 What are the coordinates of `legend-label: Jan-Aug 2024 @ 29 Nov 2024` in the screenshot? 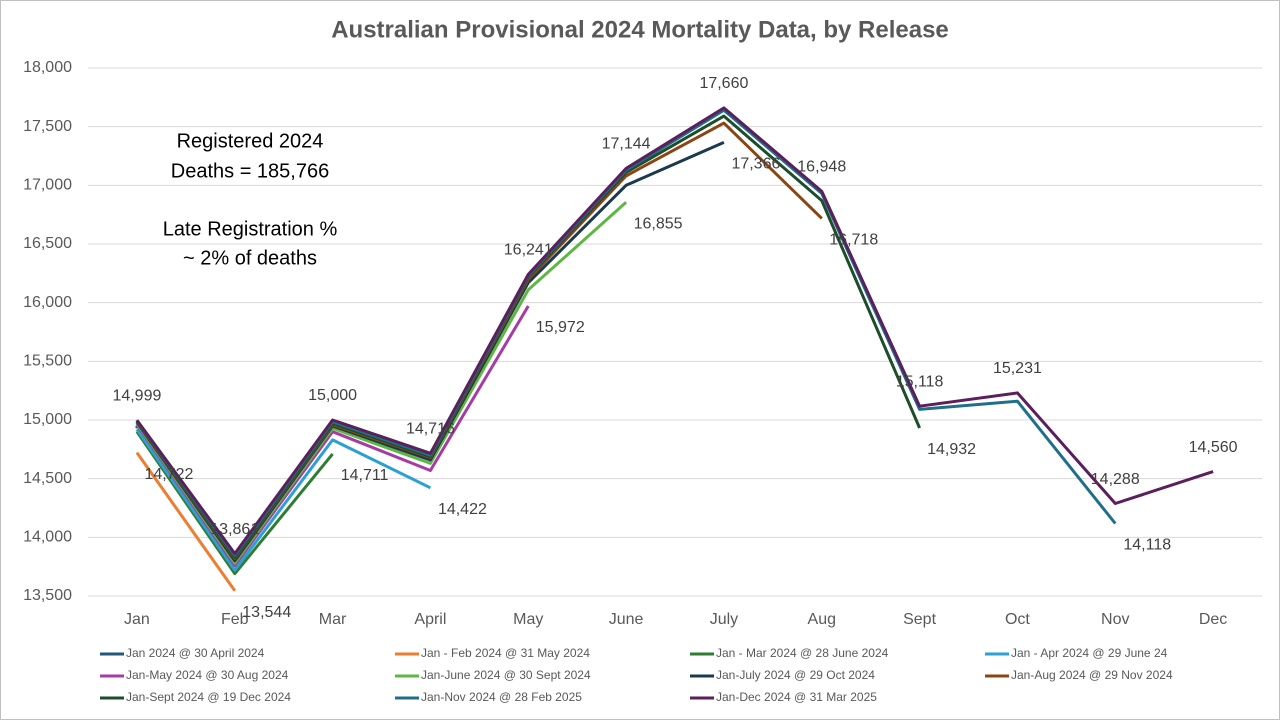 It's located at (1092, 675).